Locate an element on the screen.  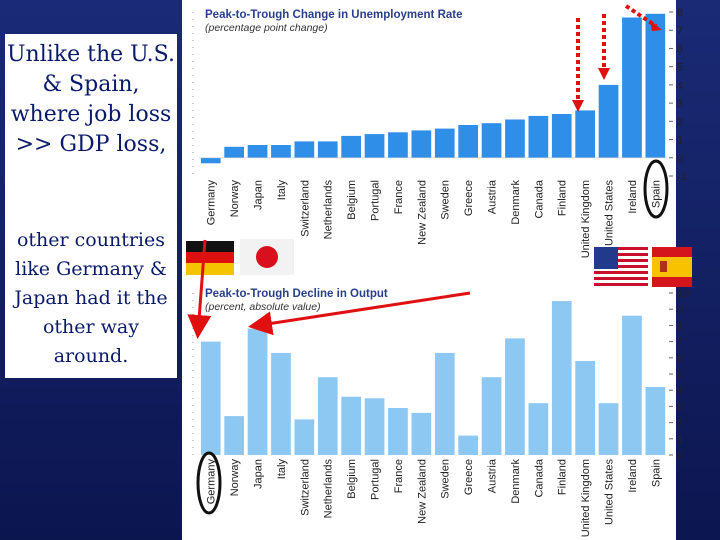
c2-category-label: Italy is located at coordinates (282, 469).